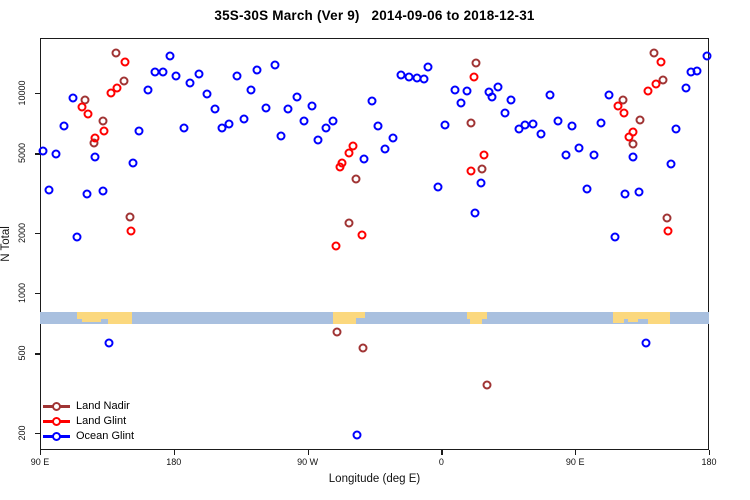  I want to click on y-axis-tick-label: 2000, so click(22, 232).